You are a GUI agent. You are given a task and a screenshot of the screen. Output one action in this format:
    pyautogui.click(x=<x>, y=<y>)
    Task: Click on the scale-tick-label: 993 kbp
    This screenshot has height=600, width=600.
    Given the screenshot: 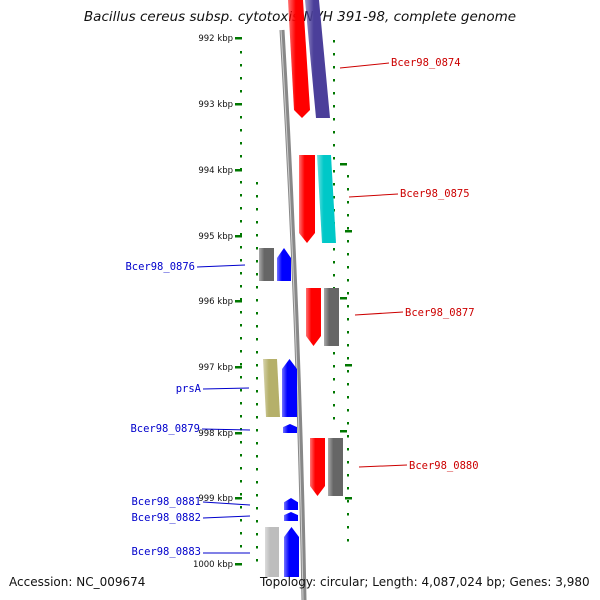 What is the action you would take?
    pyautogui.click(x=215, y=105)
    